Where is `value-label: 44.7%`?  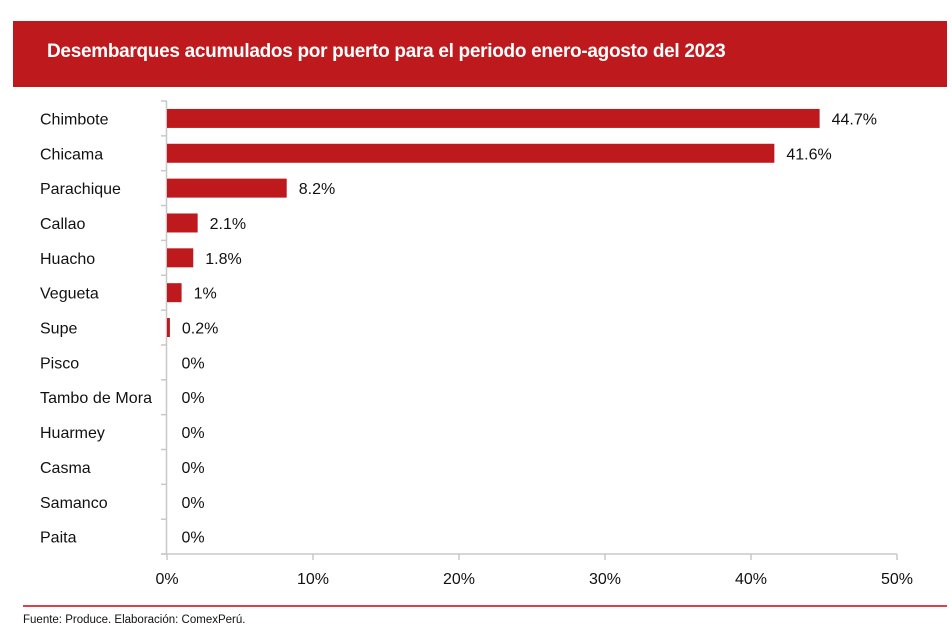 value-label: 44.7% is located at coordinates (854, 119).